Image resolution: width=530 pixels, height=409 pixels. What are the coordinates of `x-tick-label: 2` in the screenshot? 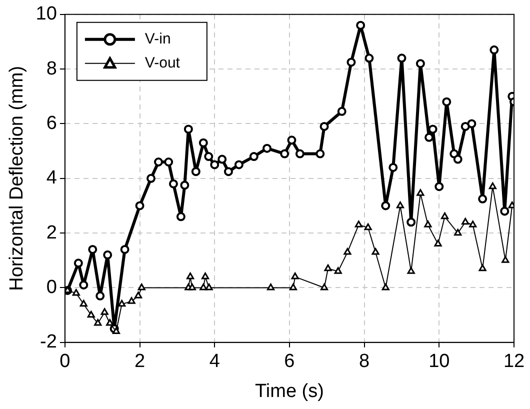 It's located at (140, 361).